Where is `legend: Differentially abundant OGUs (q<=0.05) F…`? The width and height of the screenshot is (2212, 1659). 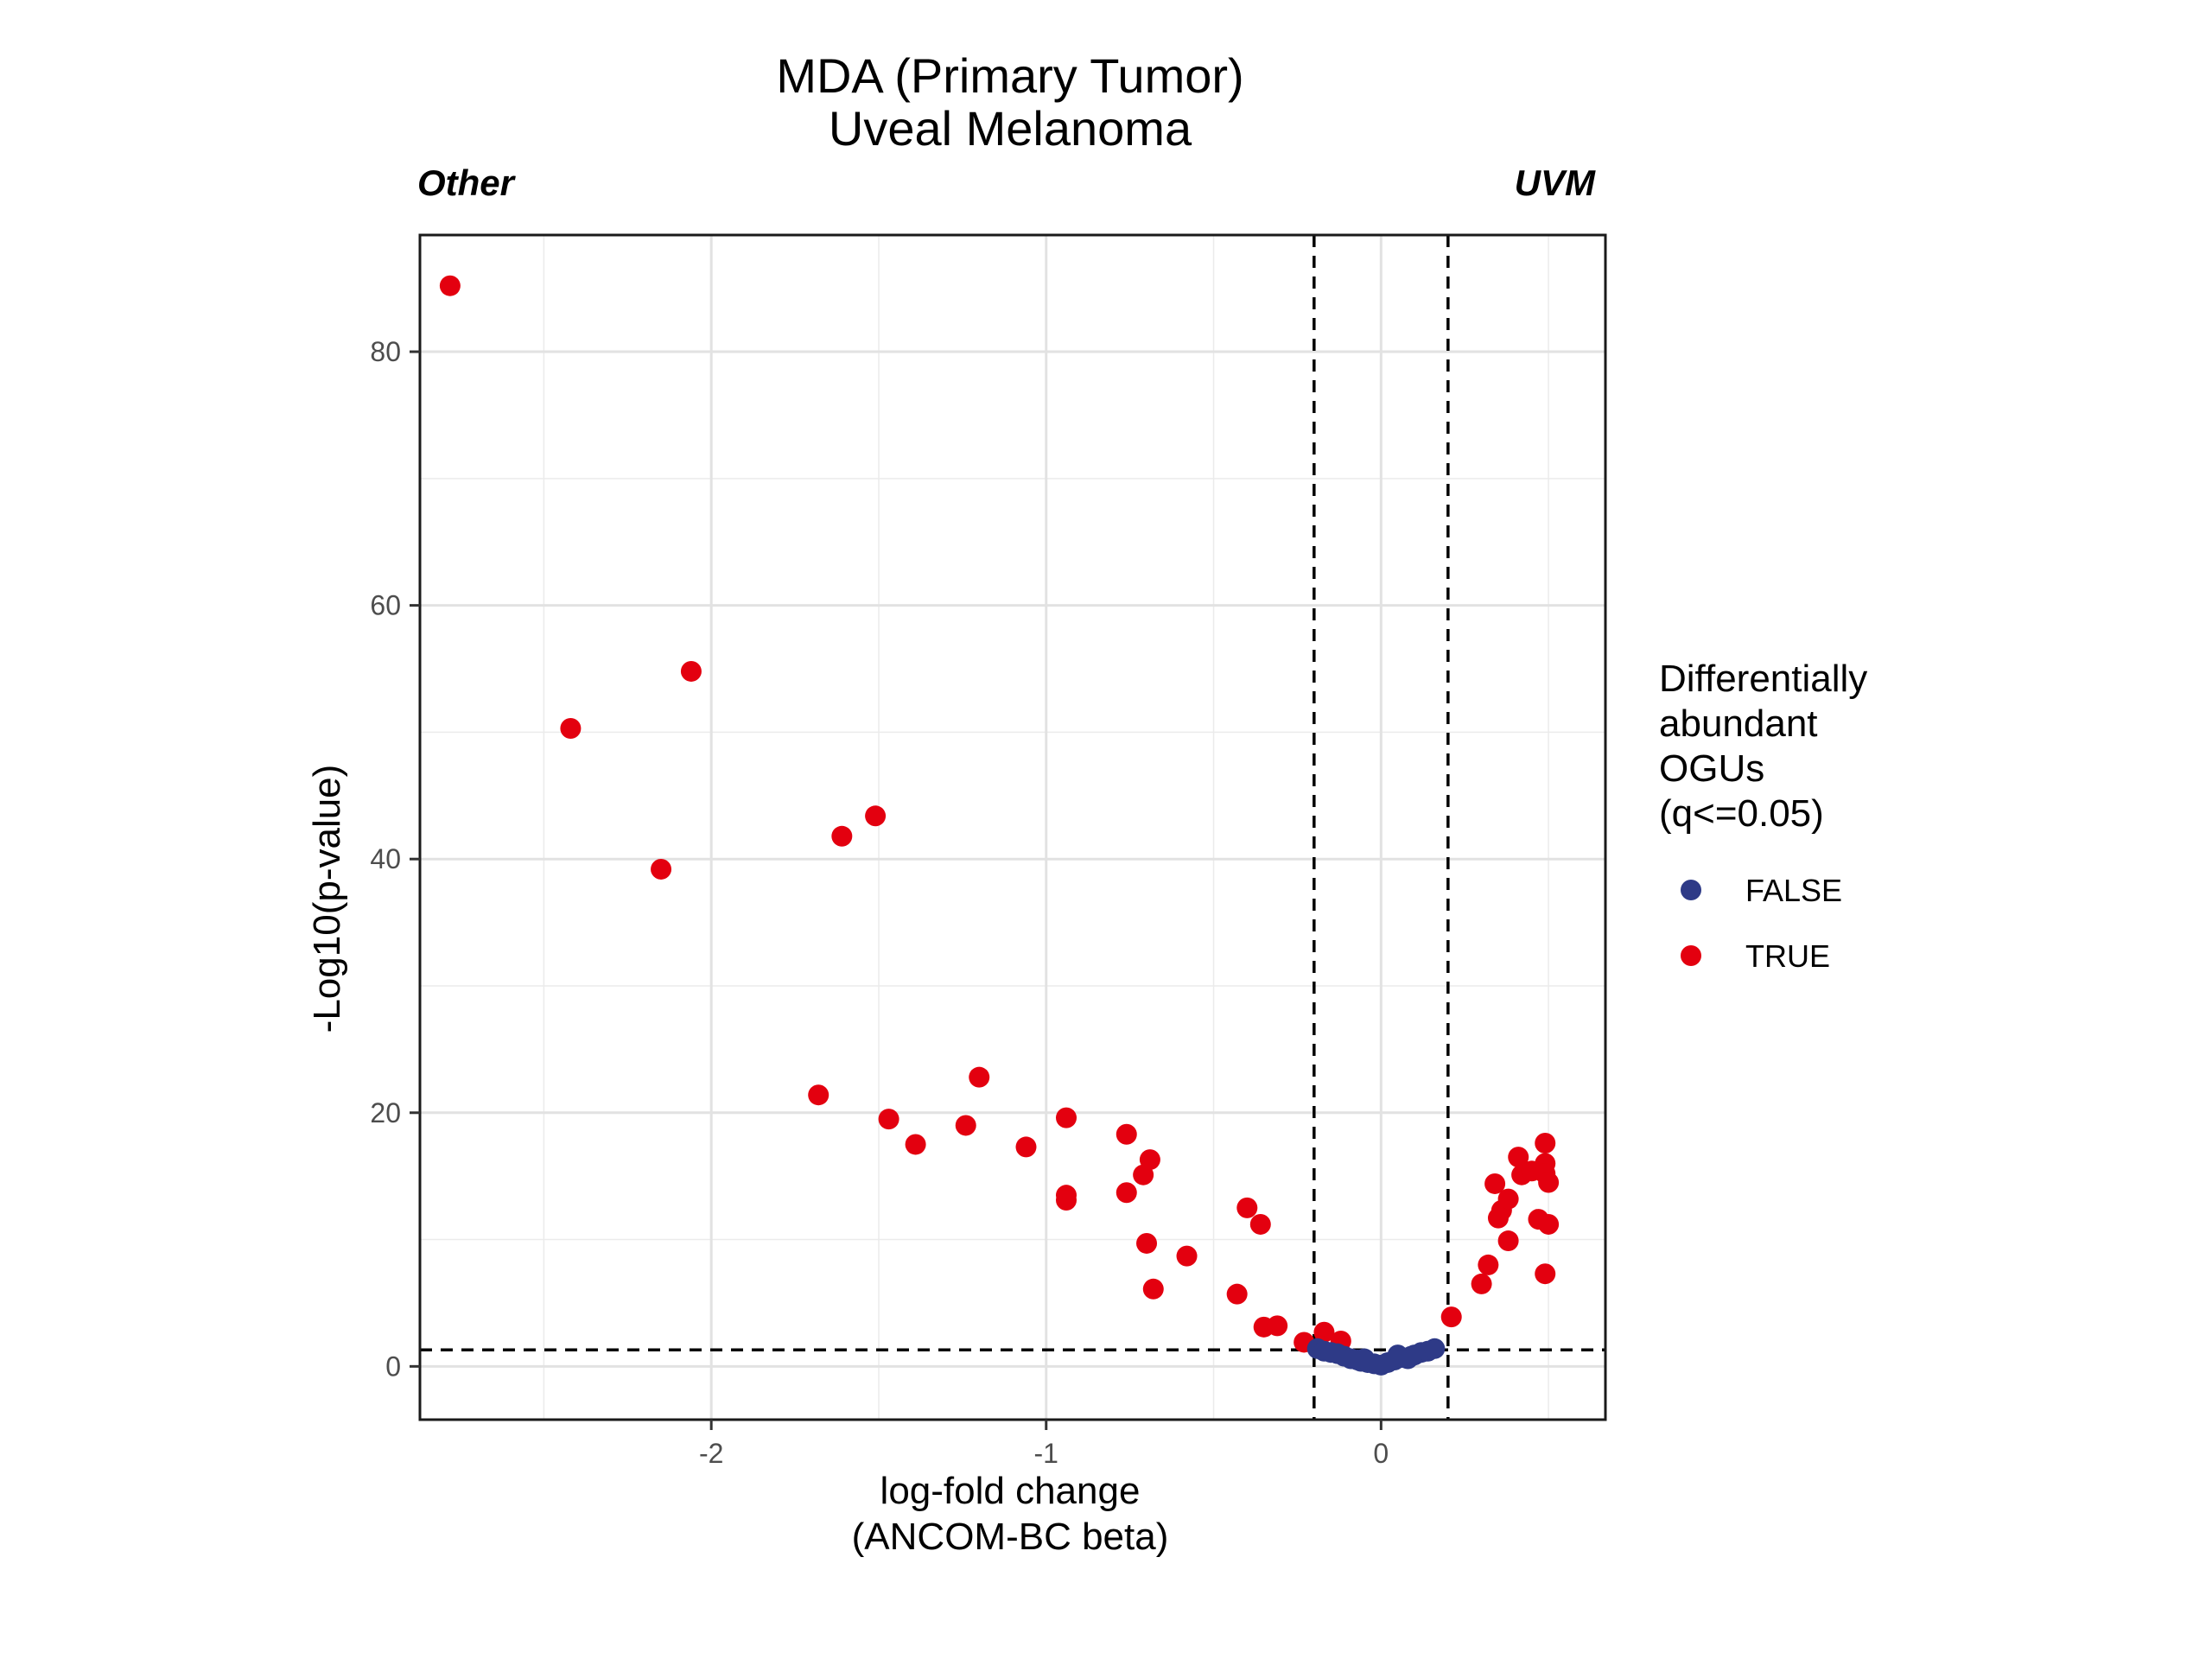
legend: Differentially abundant OGUs (q<=0.05) F… is located at coordinates (1763, 816).